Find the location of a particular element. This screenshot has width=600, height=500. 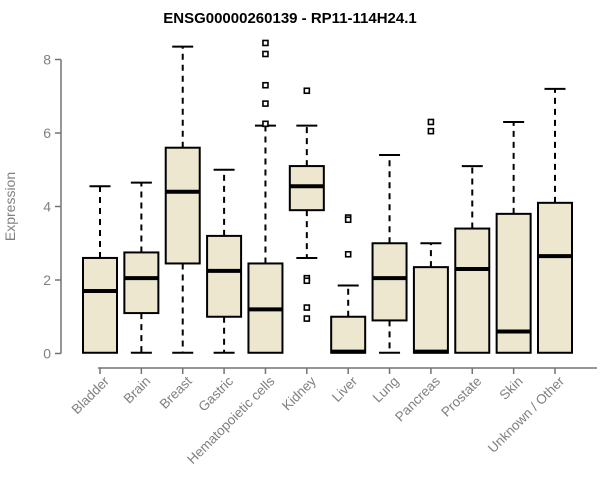

x-category-label: Lung is located at coordinates (386, 390).